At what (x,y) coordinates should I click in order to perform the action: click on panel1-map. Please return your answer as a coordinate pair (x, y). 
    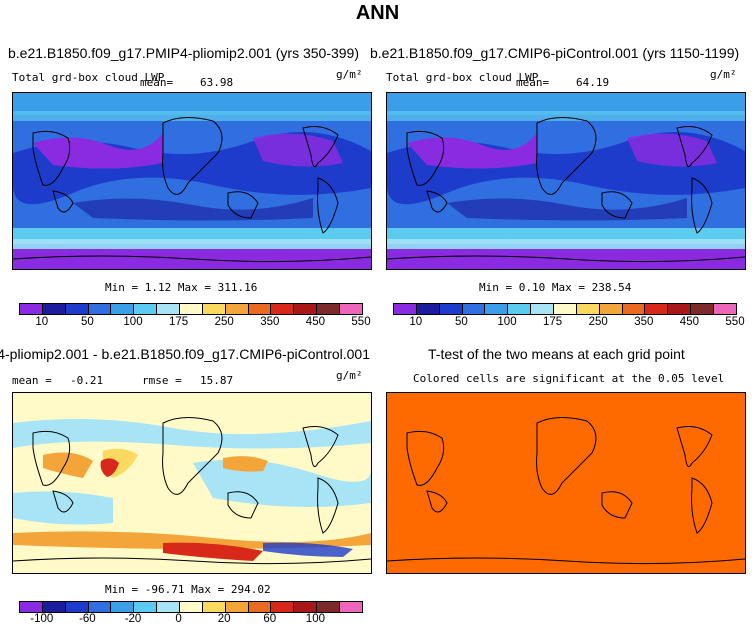
    Looking at the image, I should click on (192, 181).